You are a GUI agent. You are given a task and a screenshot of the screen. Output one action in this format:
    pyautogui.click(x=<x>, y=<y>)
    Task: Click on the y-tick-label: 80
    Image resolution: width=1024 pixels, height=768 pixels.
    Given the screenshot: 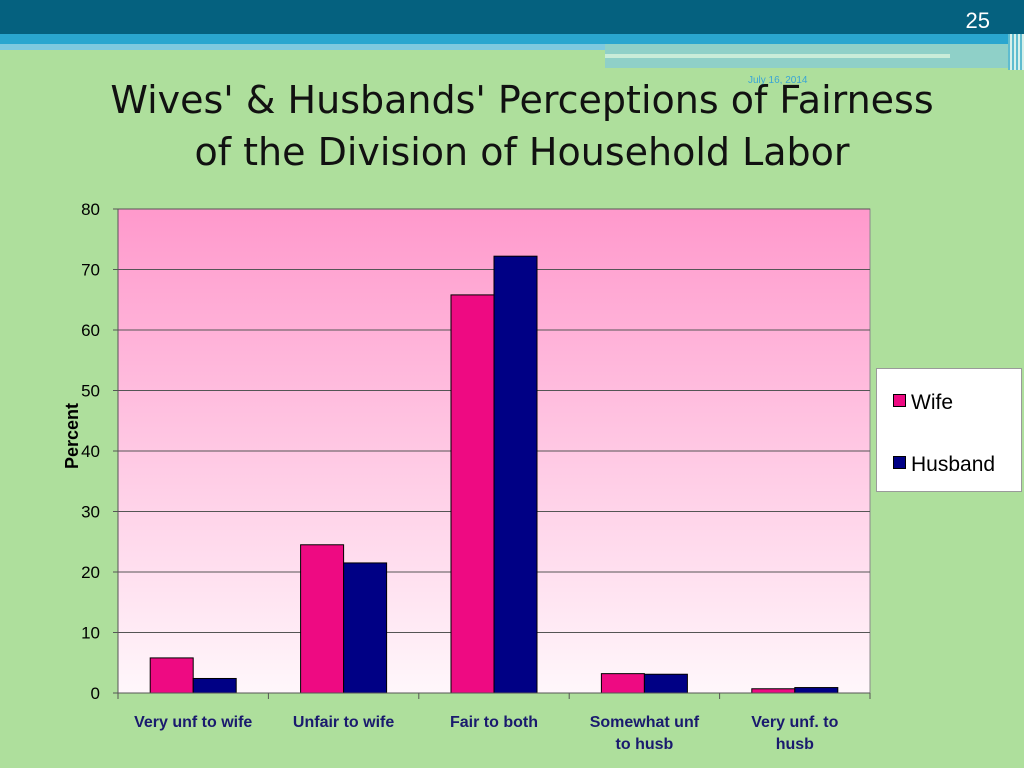 What is the action you would take?
    pyautogui.click(x=90, y=209)
    